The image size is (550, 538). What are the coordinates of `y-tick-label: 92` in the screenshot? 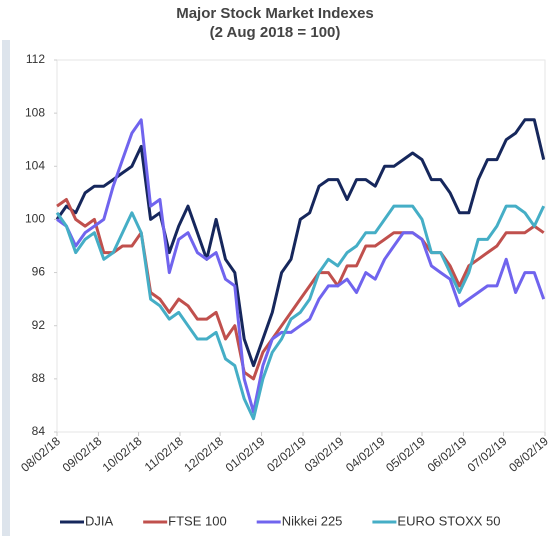 It's located at (39, 325).